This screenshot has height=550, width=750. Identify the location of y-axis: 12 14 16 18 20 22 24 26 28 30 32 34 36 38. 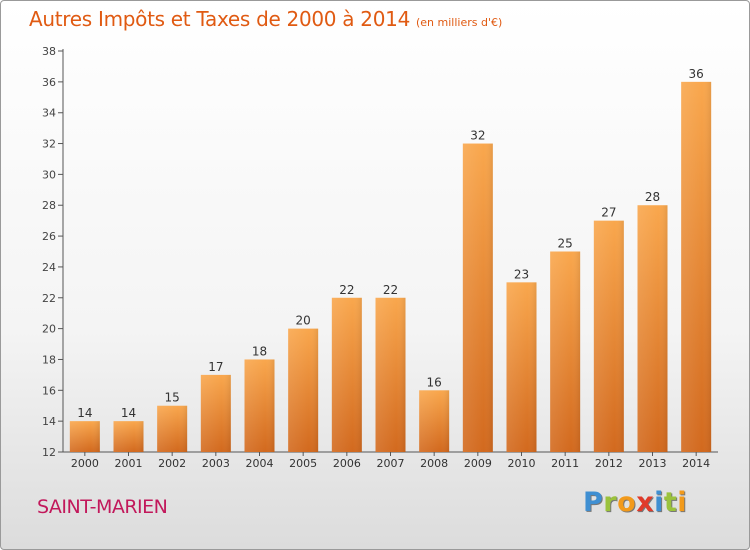
(53, 252).